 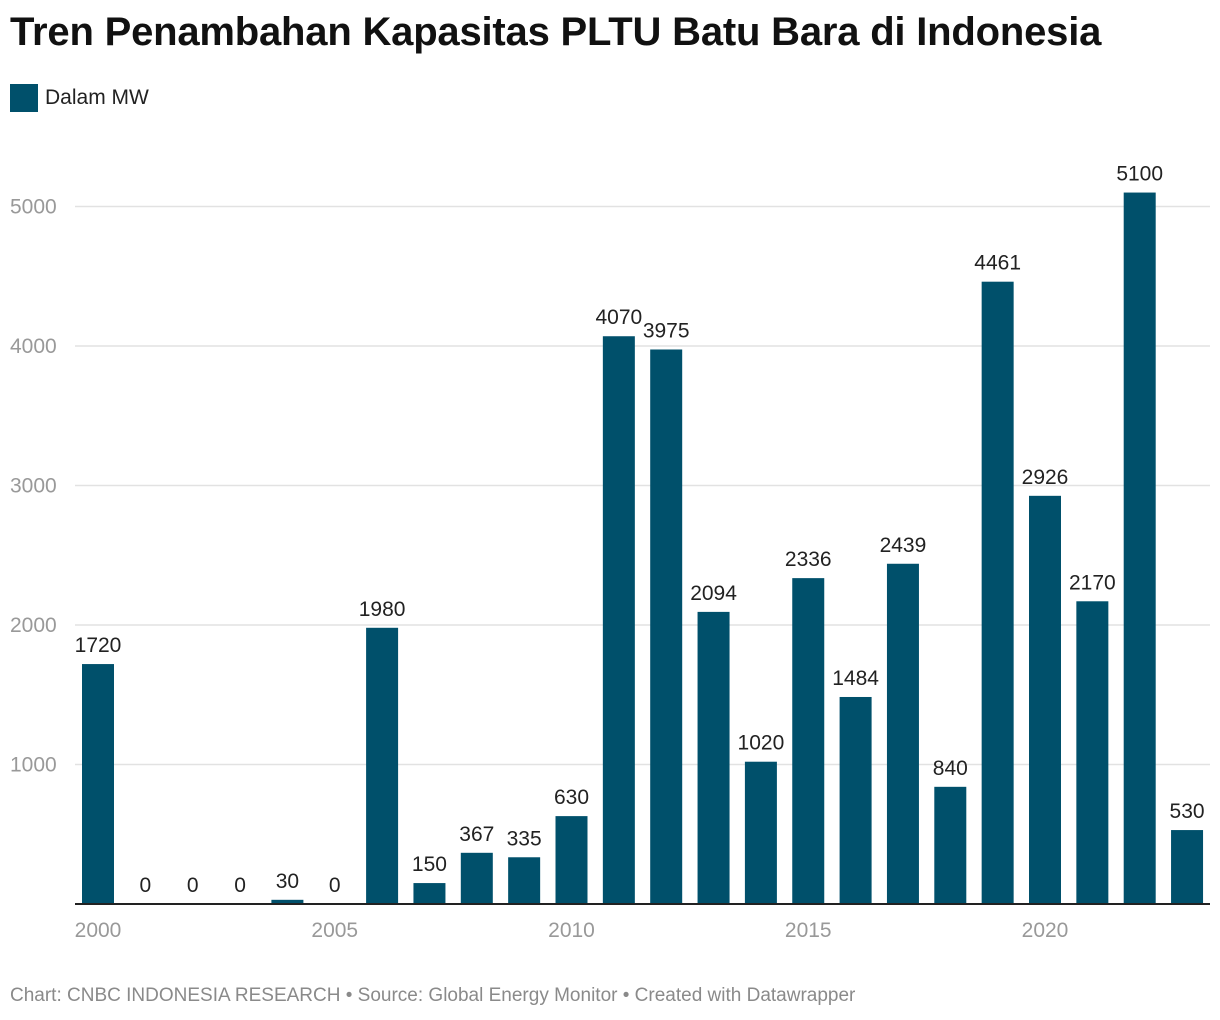 What do you see at coordinates (903, 545) in the screenshot?
I see `data-label: 2439` at bounding box center [903, 545].